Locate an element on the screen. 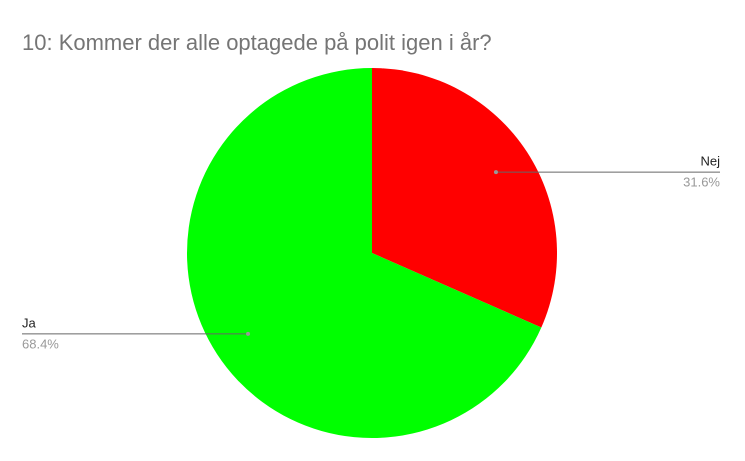  value-label: 68.4% is located at coordinates (40, 343).